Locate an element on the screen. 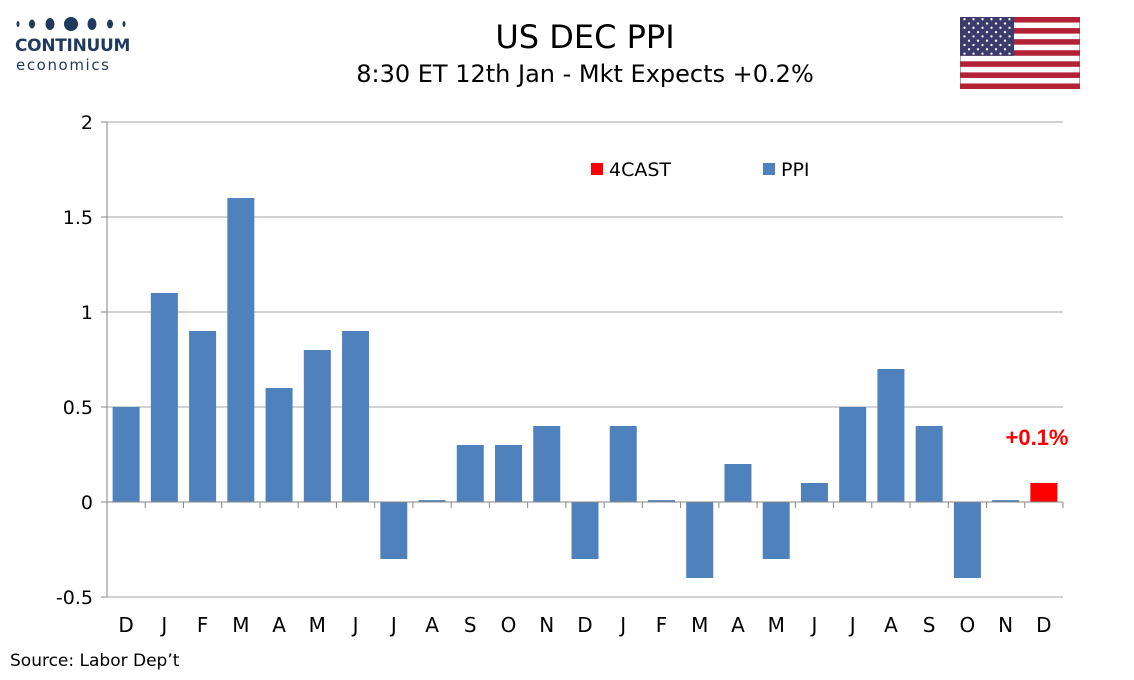  y-tick-label: 0 is located at coordinates (87, 503).